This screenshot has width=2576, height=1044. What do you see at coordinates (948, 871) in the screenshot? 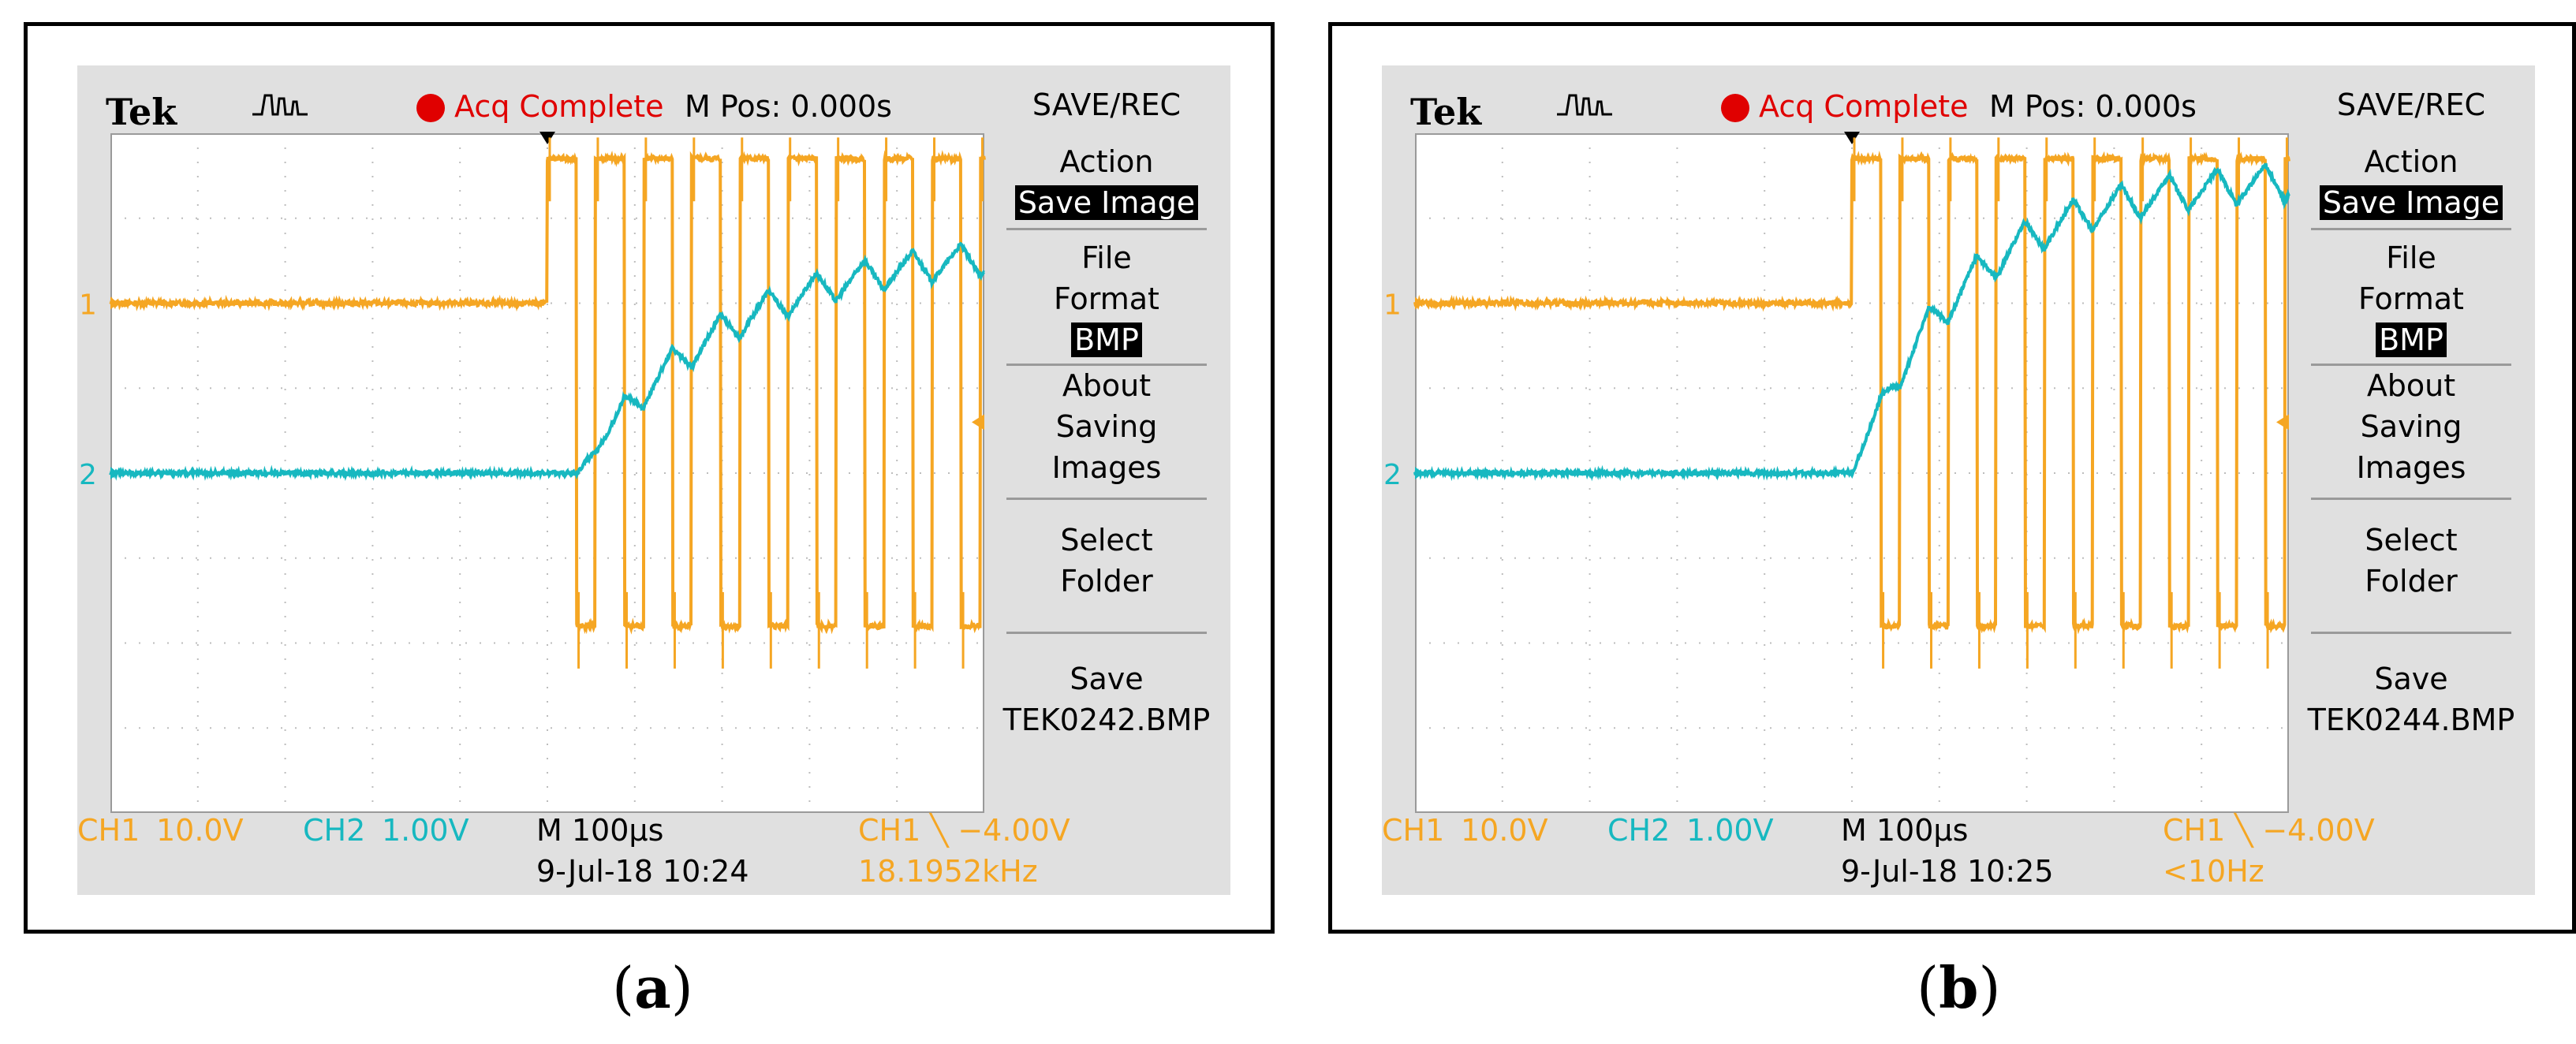
I see `trigger-frequency: 18.1952kHz` at bounding box center [948, 871].